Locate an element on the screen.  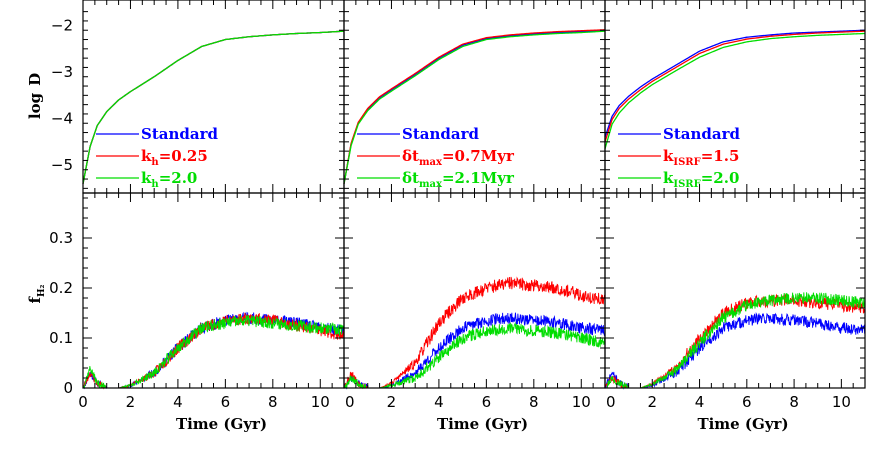
fH2-line-panel3-series2 is located at coordinates (735, 341).